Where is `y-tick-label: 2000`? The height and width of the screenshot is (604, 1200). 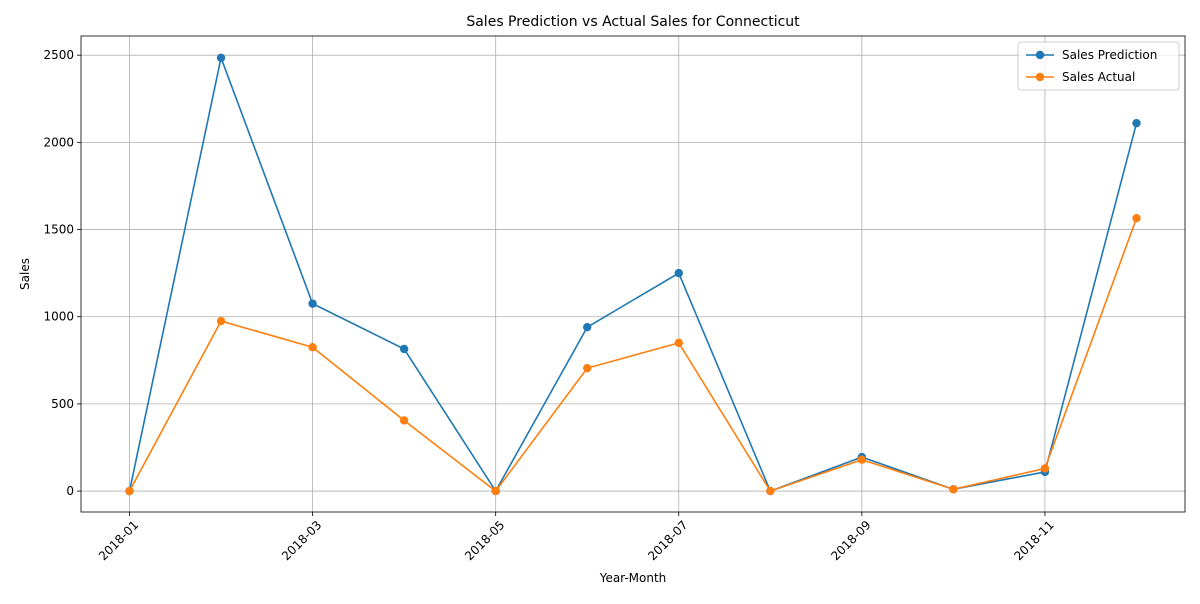
y-tick-label: 2000 is located at coordinates (58, 142).